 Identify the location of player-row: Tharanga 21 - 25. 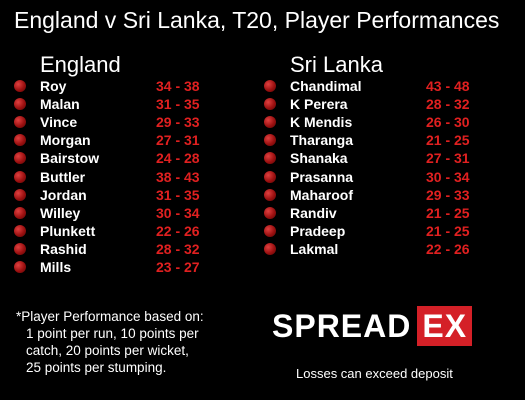
(367, 140).